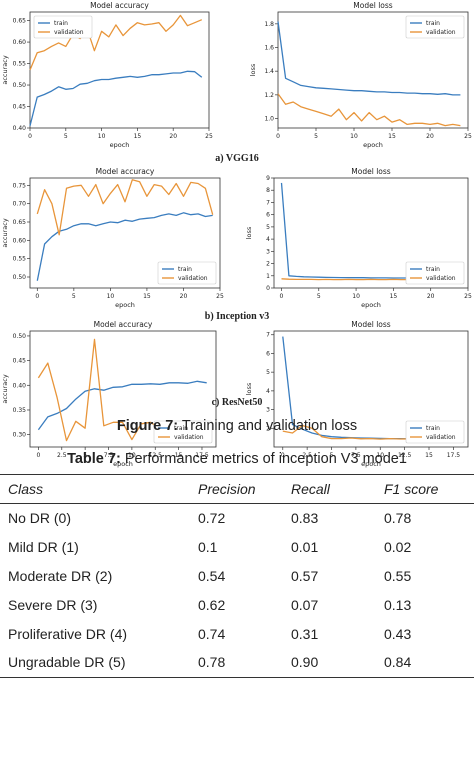 This screenshot has height=757, width=474. What do you see at coordinates (305, 604) in the screenshot?
I see `table-cell: 0.07` at bounding box center [305, 604].